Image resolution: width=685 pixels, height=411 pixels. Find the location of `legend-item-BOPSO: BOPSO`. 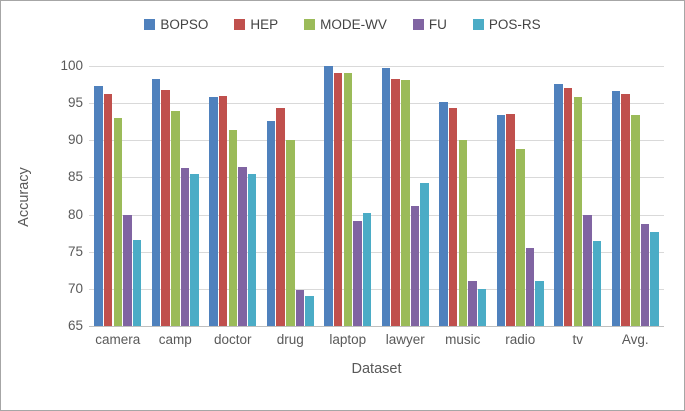

legend-item-BOPSO: BOPSO is located at coordinates (176, 24).